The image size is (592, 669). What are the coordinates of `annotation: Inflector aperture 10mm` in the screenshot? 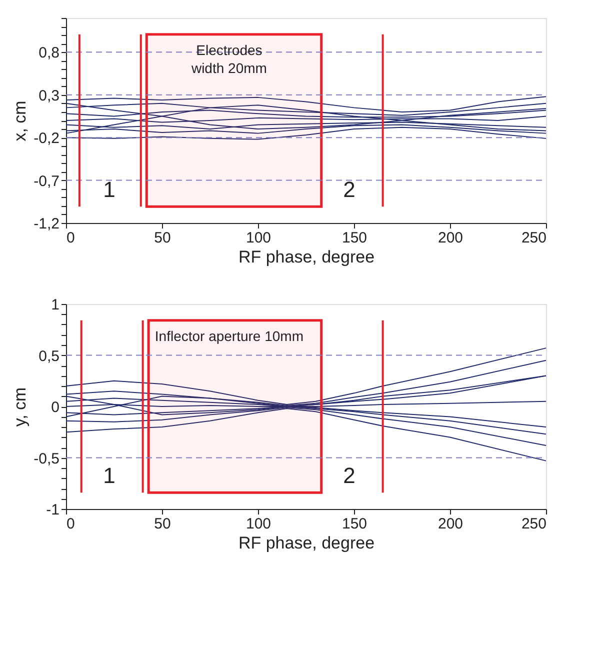 It's located at (229, 336).